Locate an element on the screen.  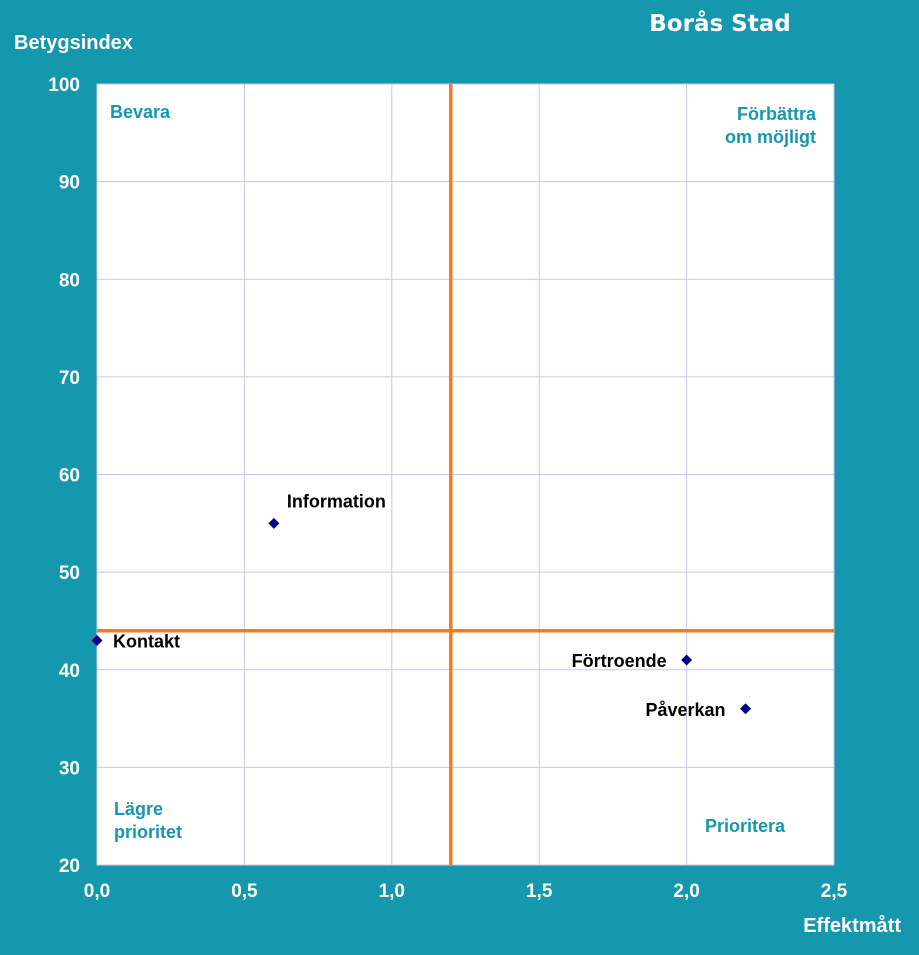
y-tick-label: 80 is located at coordinates (69, 280).